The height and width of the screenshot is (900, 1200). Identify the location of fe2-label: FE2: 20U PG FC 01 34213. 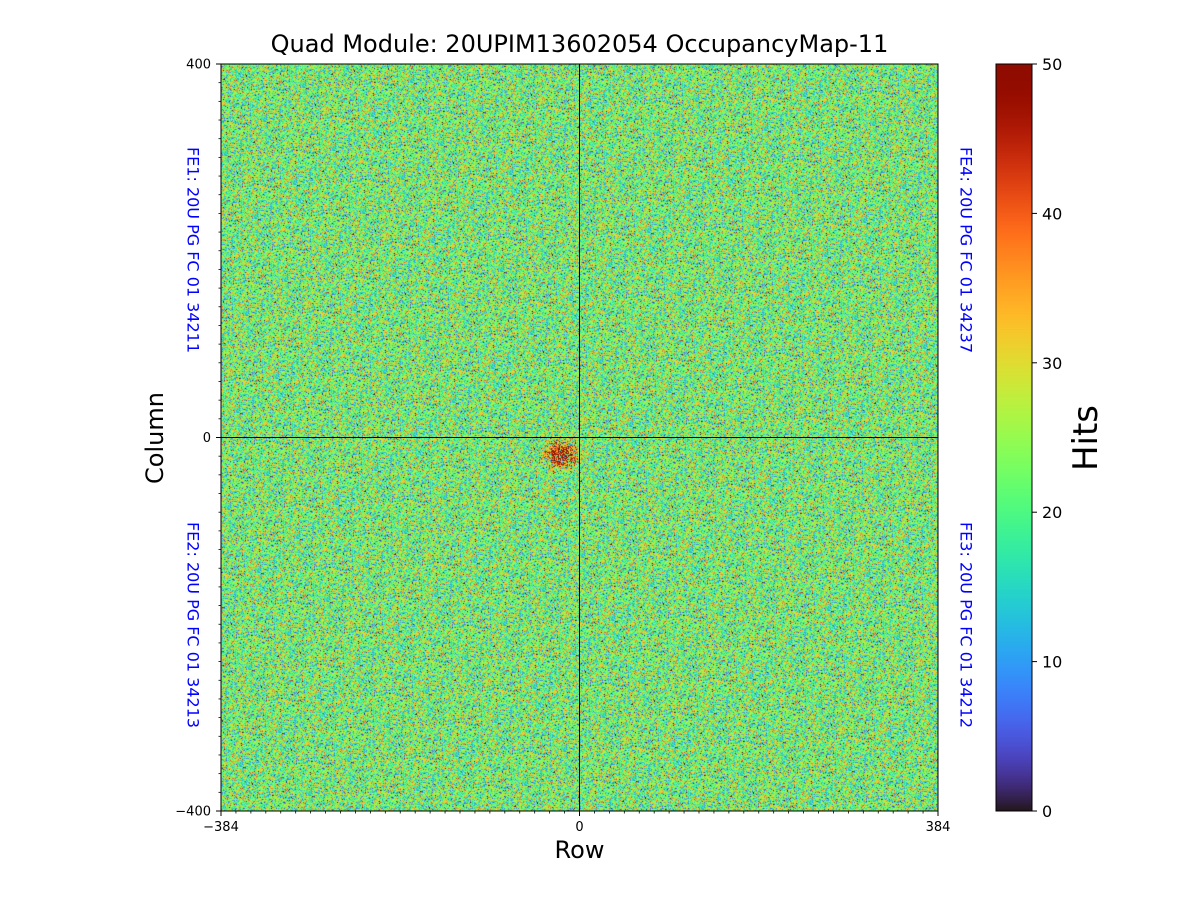
(193, 625).